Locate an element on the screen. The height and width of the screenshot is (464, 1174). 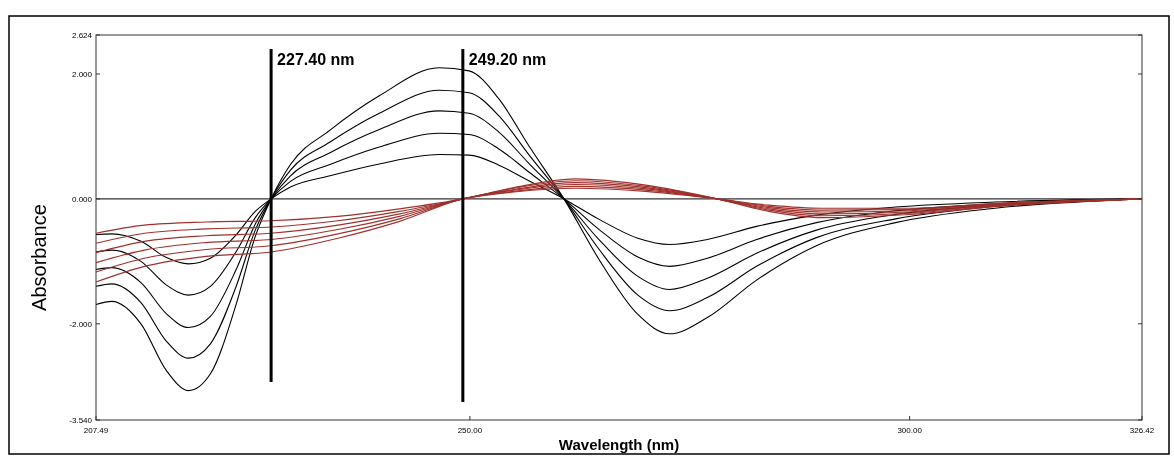
x-tick-label: 300.00 is located at coordinates (910, 430).